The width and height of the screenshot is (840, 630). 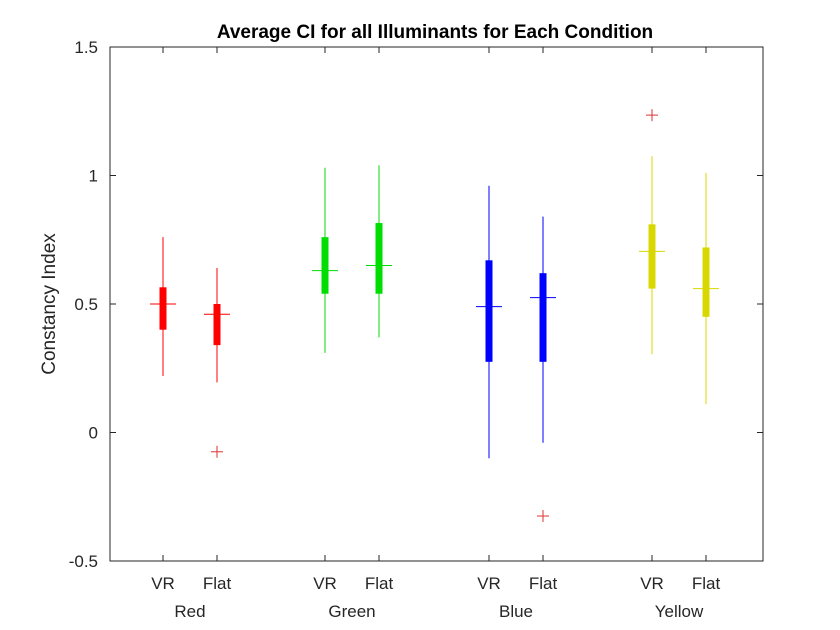 What do you see at coordinates (86, 47) in the screenshot?
I see `y-tick-label: 1.5` at bounding box center [86, 47].